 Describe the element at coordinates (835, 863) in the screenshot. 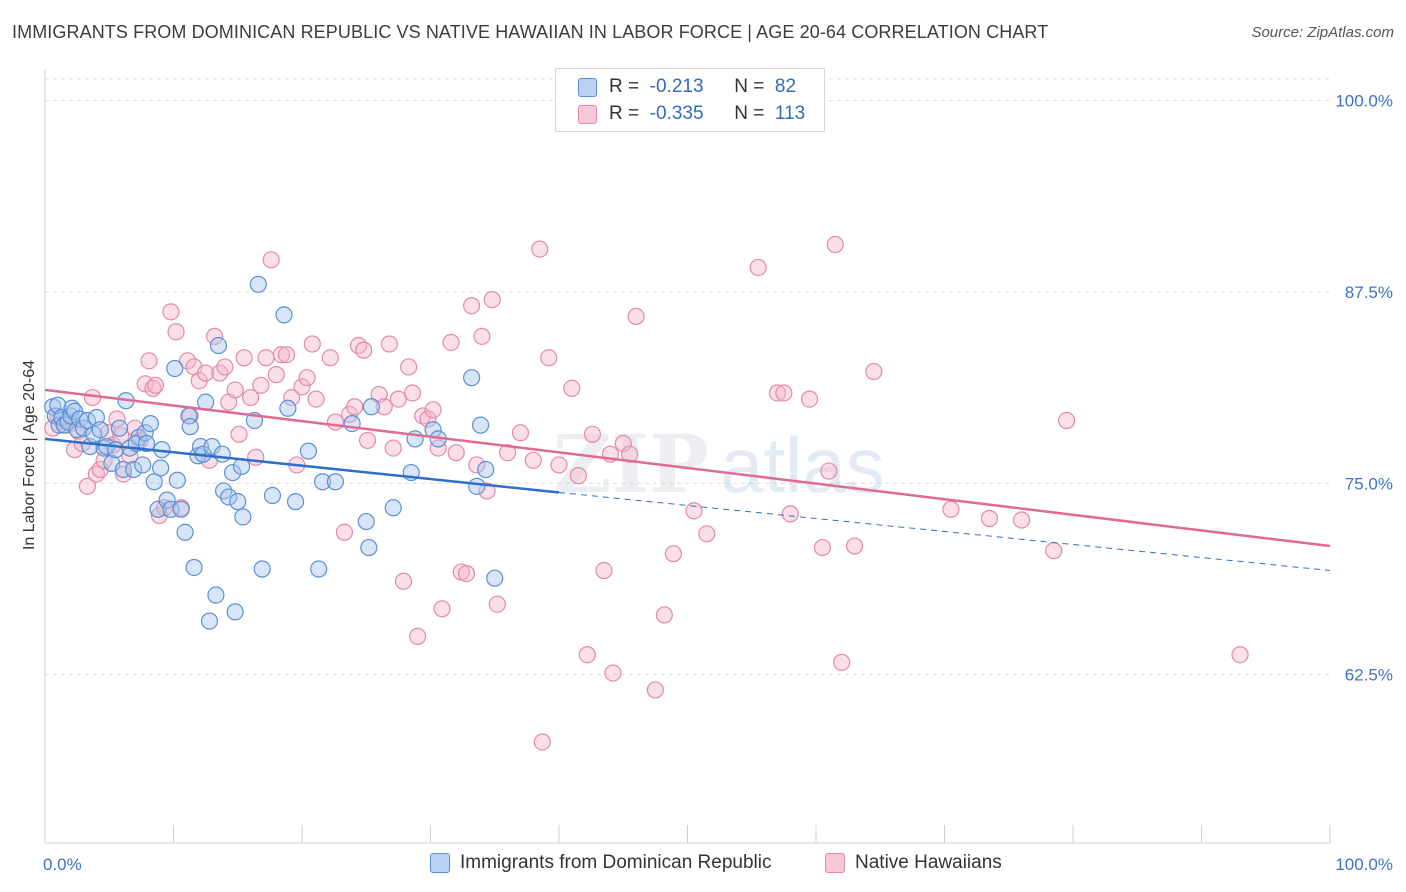

I see `legend-swatch-pink` at that location.